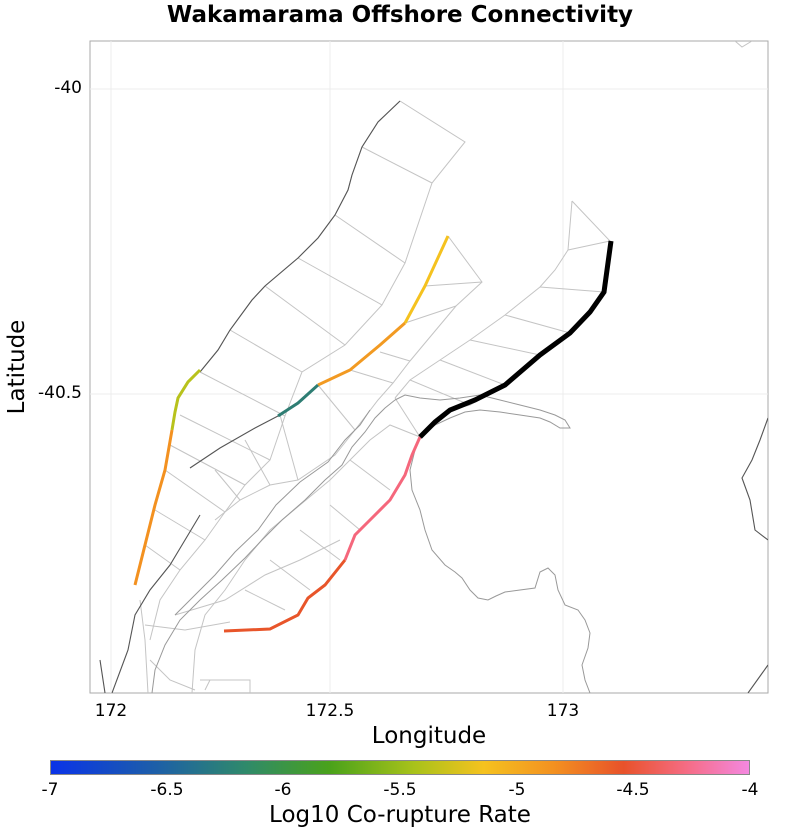 Image resolution: width=800 pixels, height=840 pixels. I want to click on colorbar-tick-label: -6.5, so click(167, 790).